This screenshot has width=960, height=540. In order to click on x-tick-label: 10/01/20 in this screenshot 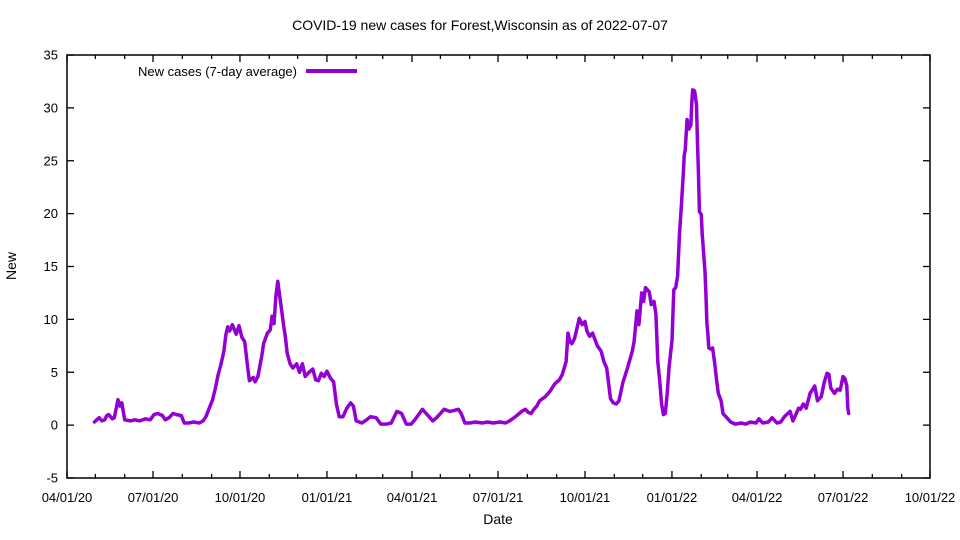, I will do `click(240, 497)`.